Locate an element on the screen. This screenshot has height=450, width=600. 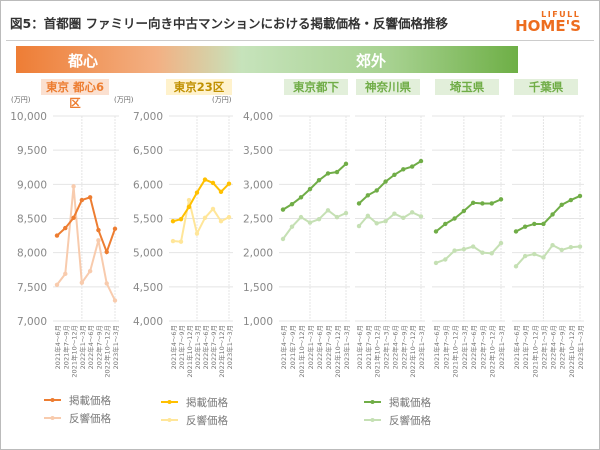
y-tick-label: 8,000 is located at coordinates (32, 254).